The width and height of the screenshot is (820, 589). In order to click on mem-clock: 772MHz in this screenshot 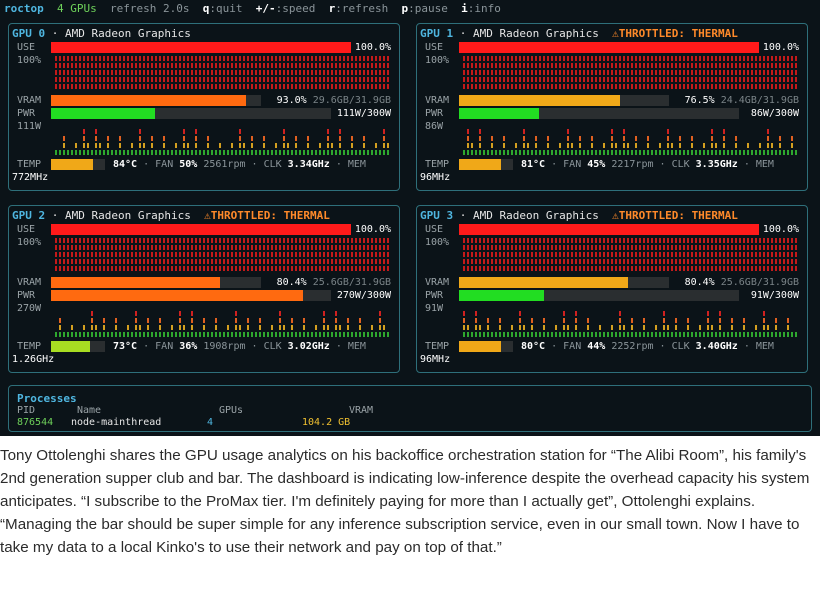, I will do `click(30, 177)`.